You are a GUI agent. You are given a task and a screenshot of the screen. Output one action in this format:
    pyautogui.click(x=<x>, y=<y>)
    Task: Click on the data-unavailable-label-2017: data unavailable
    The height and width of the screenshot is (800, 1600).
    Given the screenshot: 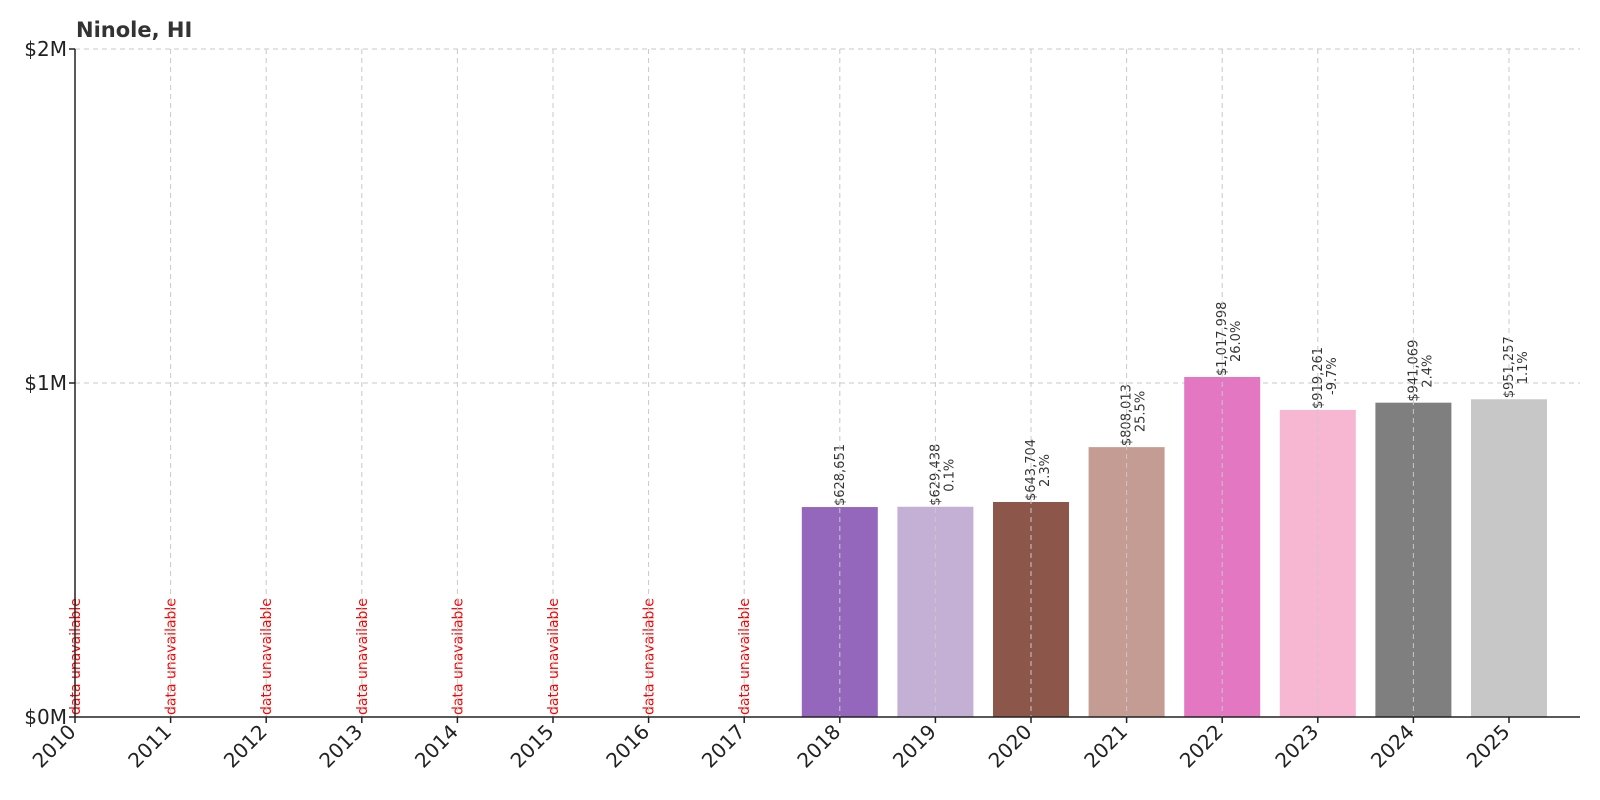 What is the action you would take?
    pyautogui.click(x=745, y=656)
    